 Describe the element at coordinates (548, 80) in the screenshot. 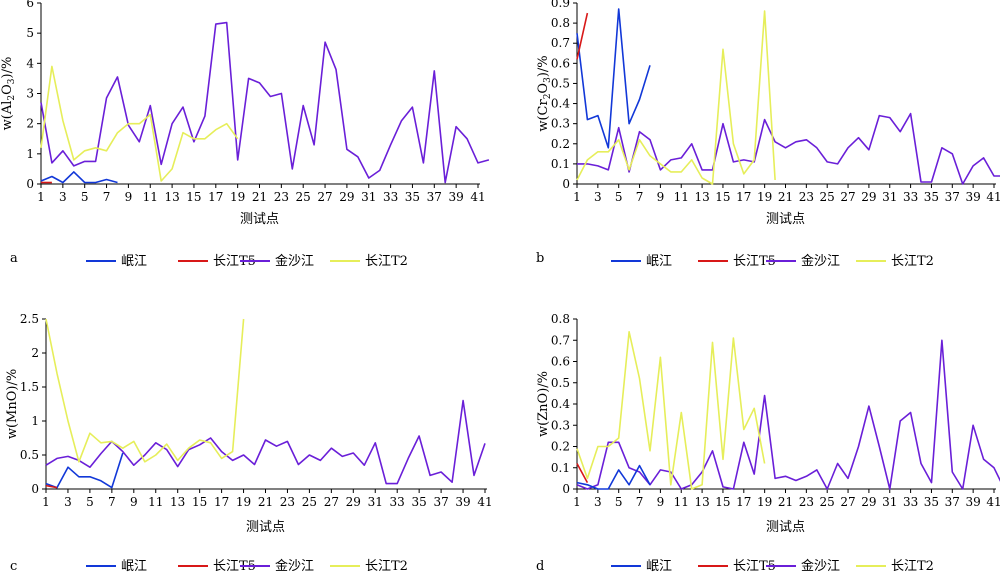

I see `y-axis-title-part: 3` at that location.